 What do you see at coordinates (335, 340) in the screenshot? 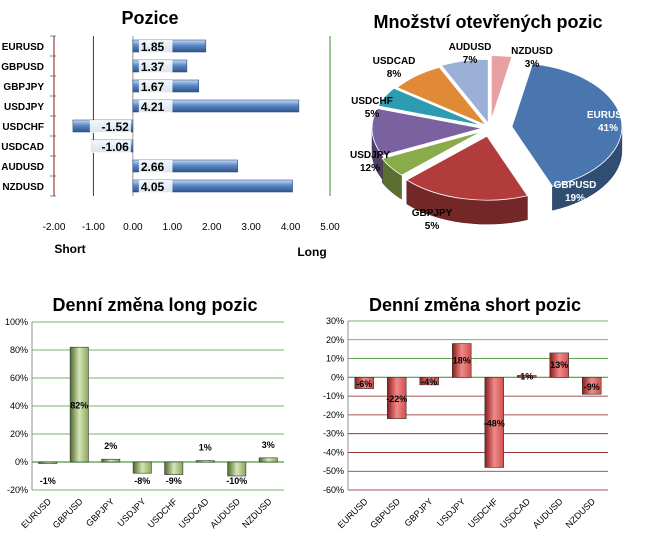
I see `short-y-tick-label: 20%` at bounding box center [335, 340].